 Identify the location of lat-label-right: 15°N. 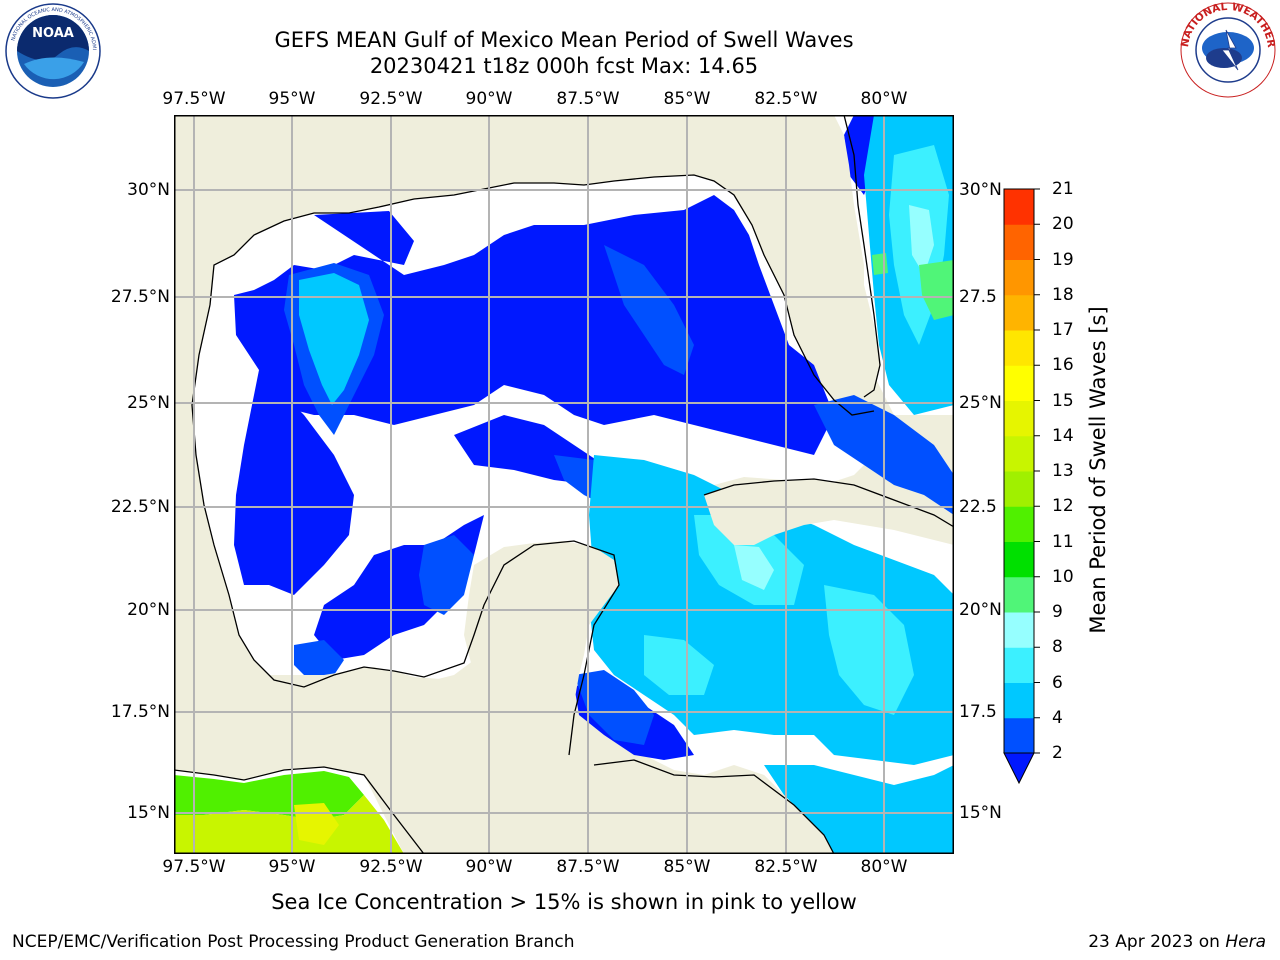
(980, 813).